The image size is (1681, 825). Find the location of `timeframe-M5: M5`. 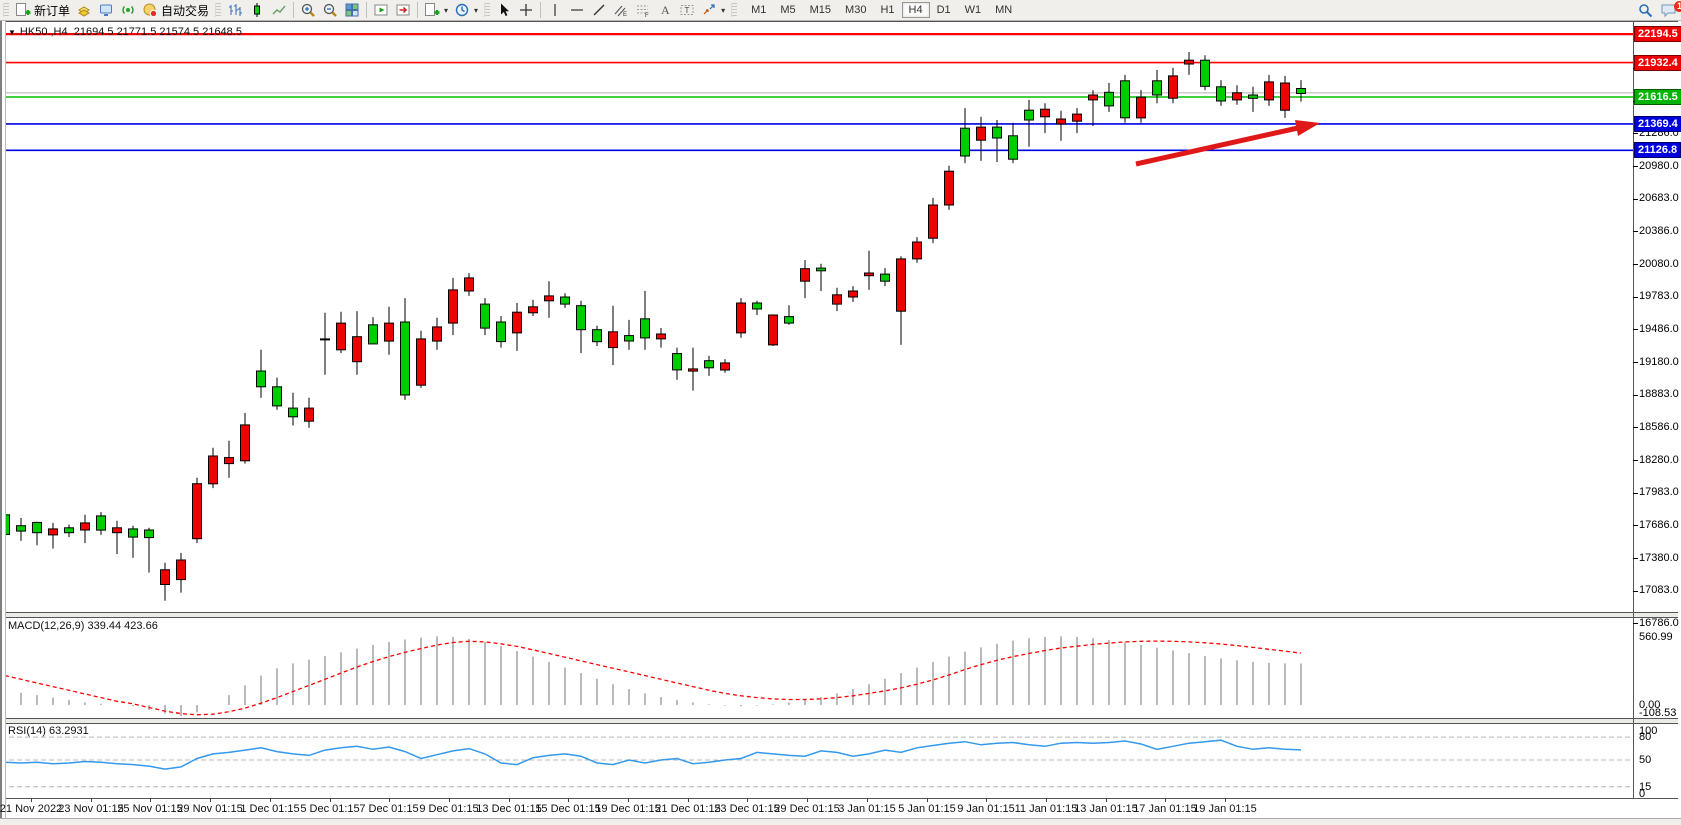

timeframe-M5: M5 is located at coordinates (787, 10).